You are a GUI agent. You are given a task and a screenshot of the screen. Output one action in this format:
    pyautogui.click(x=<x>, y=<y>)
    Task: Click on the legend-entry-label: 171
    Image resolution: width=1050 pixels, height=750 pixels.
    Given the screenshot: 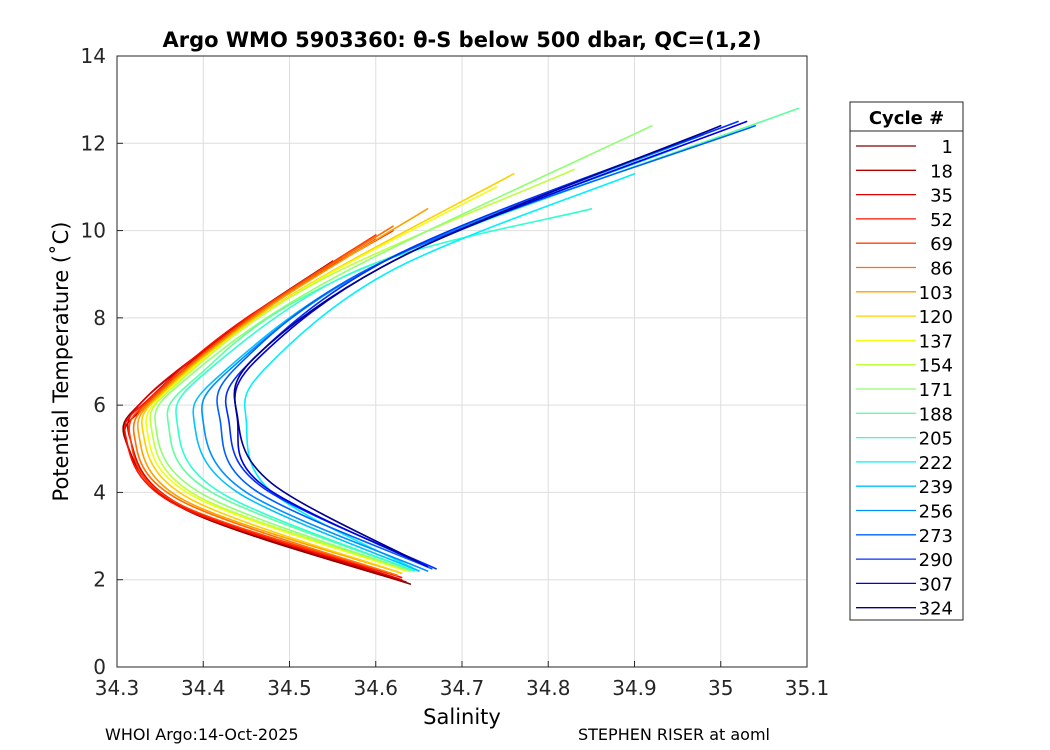 What is the action you would take?
    pyautogui.click(x=936, y=390)
    